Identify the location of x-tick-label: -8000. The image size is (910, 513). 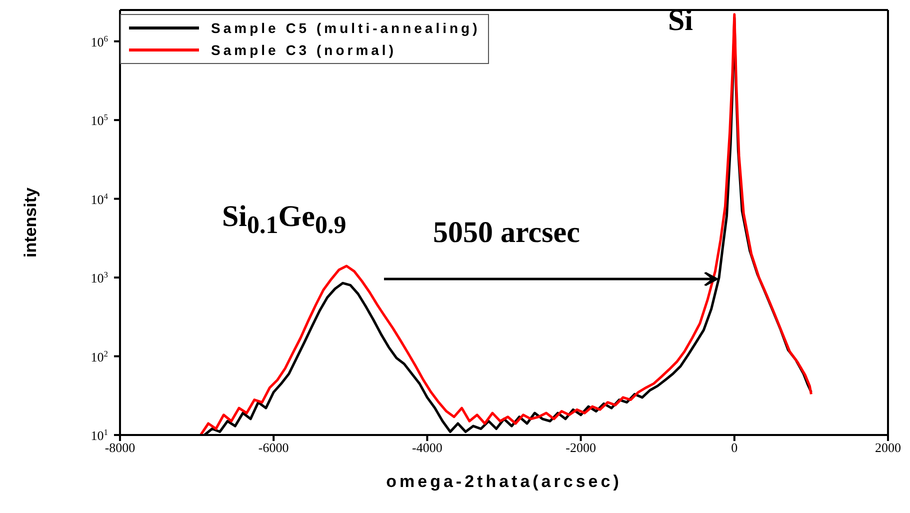
(120, 448).